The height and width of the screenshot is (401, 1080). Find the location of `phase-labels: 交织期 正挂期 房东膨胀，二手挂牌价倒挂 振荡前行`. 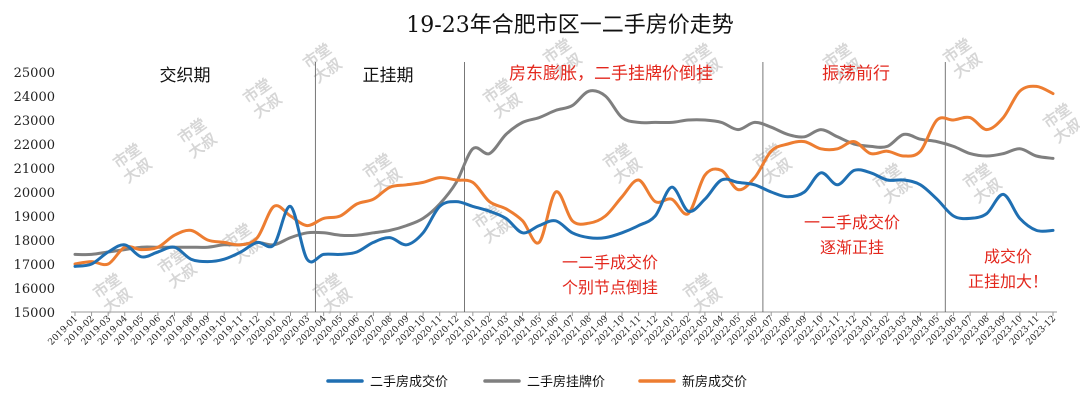

phase-labels: 交织期 正挂期 房东膨胀，二手挂牌价倒挂 振荡前行 is located at coordinates (525, 75).